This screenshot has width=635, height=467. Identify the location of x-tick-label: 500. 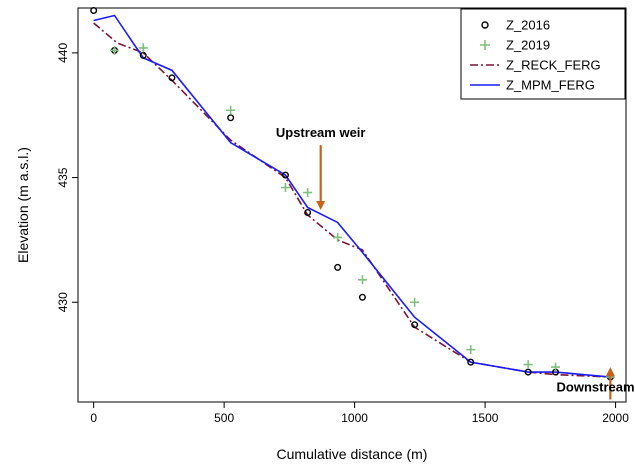
(224, 418).